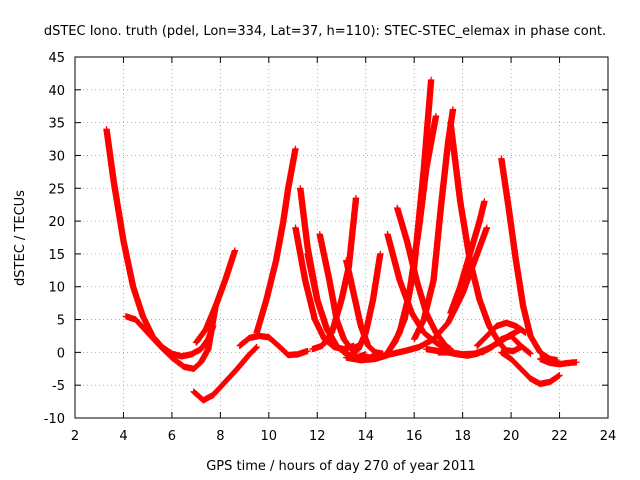 This screenshot has height=480, width=640. Describe the element at coordinates (58, 386) in the screenshot. I see `y-tick-label: -5` at that location.